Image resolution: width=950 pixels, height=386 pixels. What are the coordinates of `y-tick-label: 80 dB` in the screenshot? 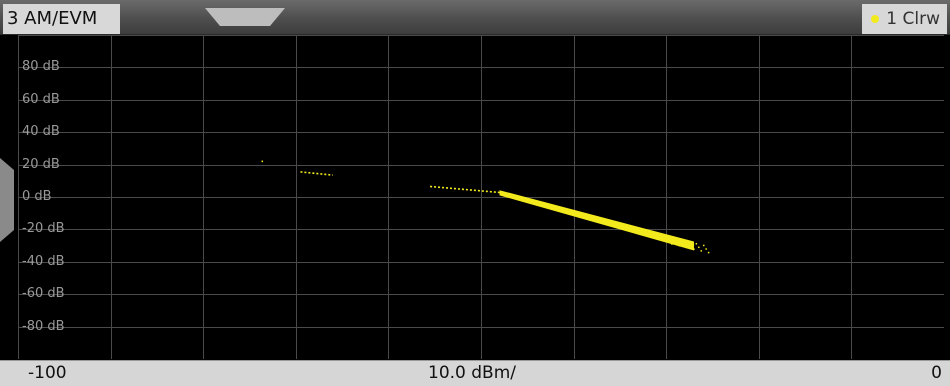 It's located at (41, 67).